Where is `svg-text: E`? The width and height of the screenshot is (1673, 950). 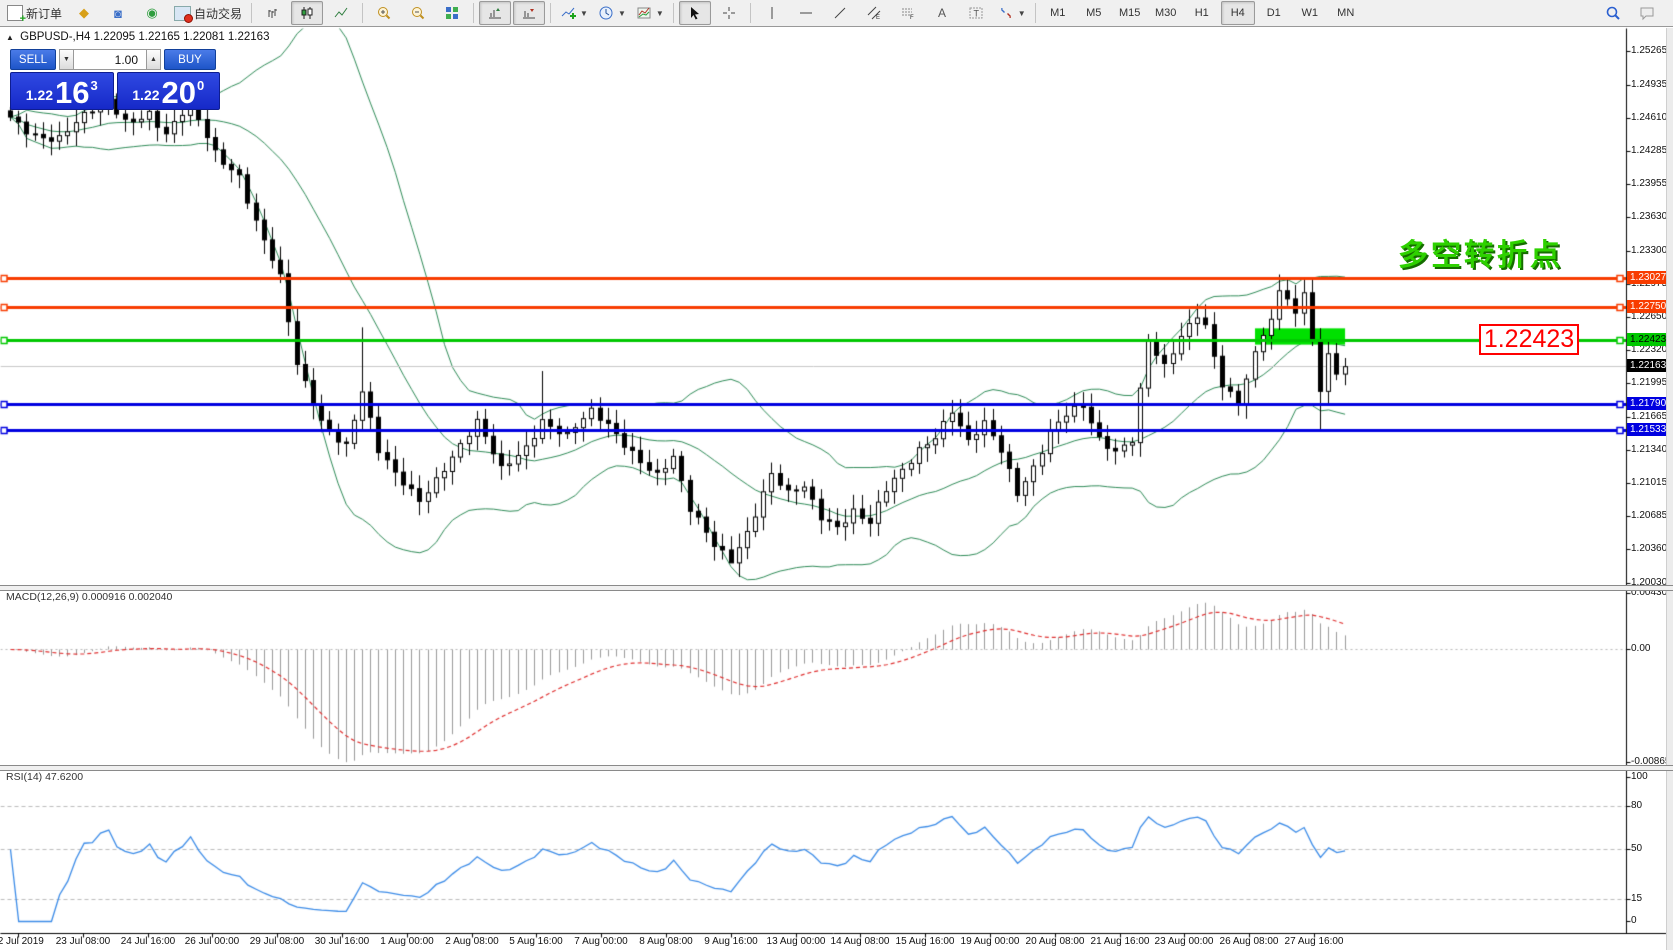
svg-text: E is located at coordinates (878, 18).